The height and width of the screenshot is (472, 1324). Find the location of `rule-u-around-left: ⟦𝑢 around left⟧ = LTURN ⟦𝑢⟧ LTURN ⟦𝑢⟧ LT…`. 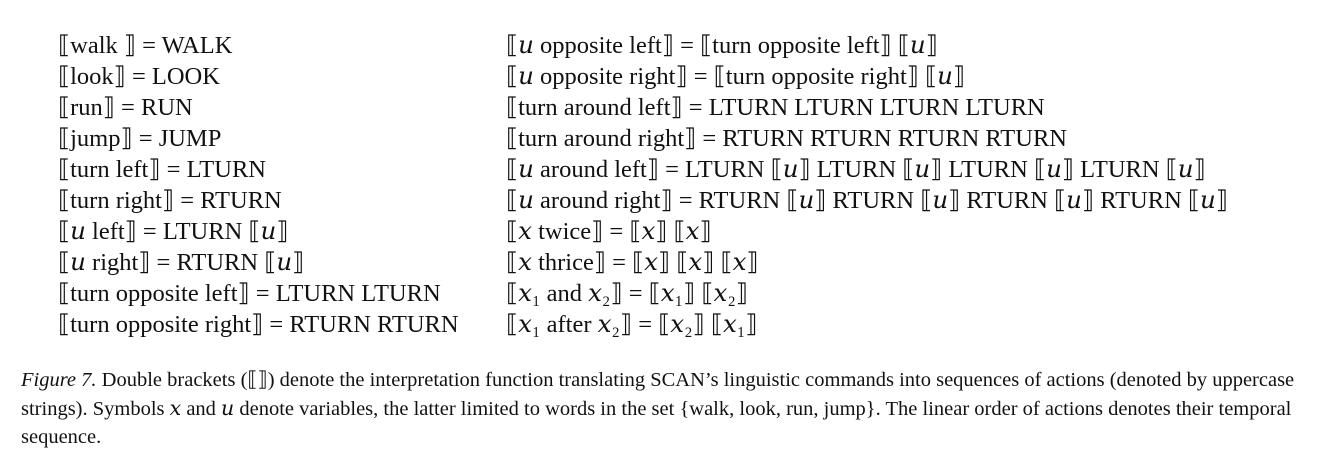

rule-u-around-left: ⟦𝑢 around left⟧ = LTURN ⟦𝑢⟧ LTURN ⟦𝑢⟧ LT… is located at coordinates (856, 169).